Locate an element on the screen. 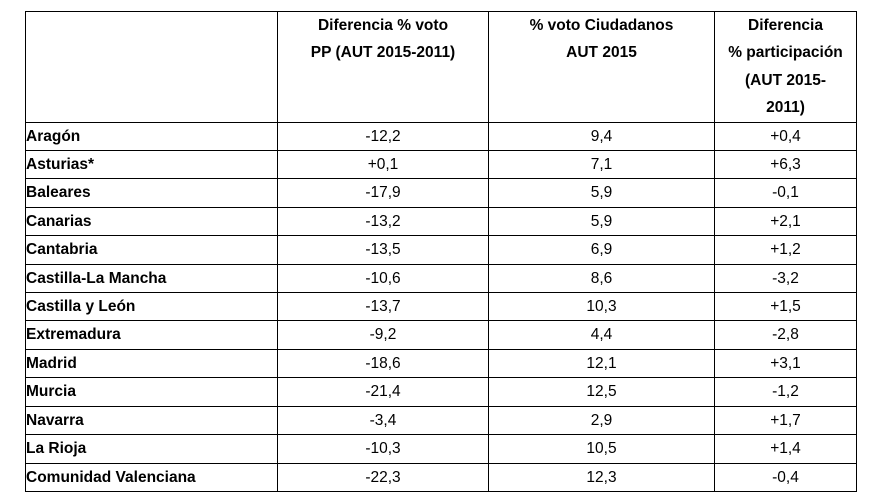 This screenshot has width=880, height=495. ciudadanos-vote-cell: 12,1 is located at coordinates (601, 363).